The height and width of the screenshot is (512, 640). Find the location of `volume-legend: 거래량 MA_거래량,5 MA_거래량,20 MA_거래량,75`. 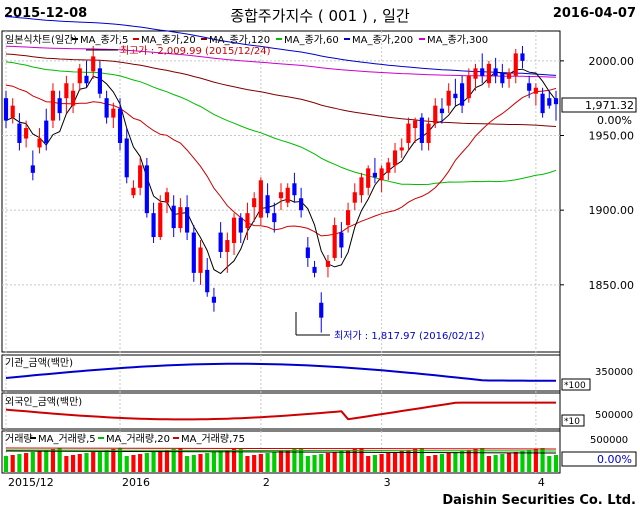

volume-legend: 거래량 MA_거래량,5 MA_거래량,20 MA_거래량,75 is located at coordinates (125, 439).